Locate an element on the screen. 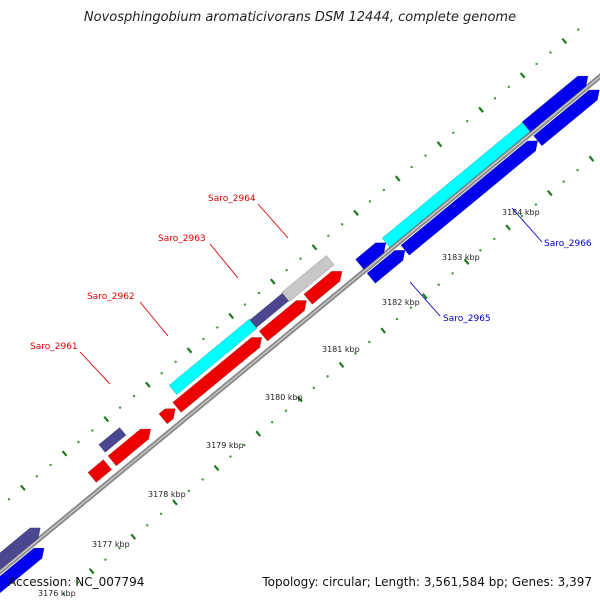 This screenshot has width=600, height=600. gene-label-saro-2964: Saro_2964 is located at coordinates (232, 199).